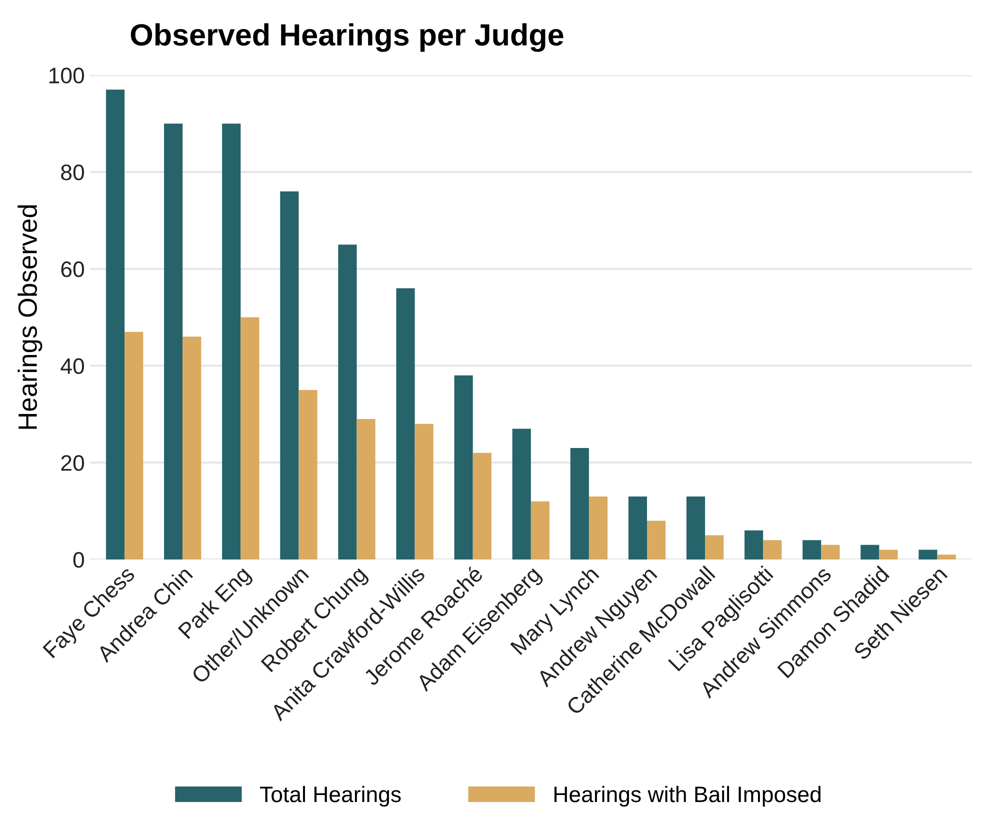 Image resolution: width=997 pixels, height=835 pixels. What do you see at coordinates (72, 269) in the screenshot?
I see `y-tick-label: 60` at bounding box center [72, 269].